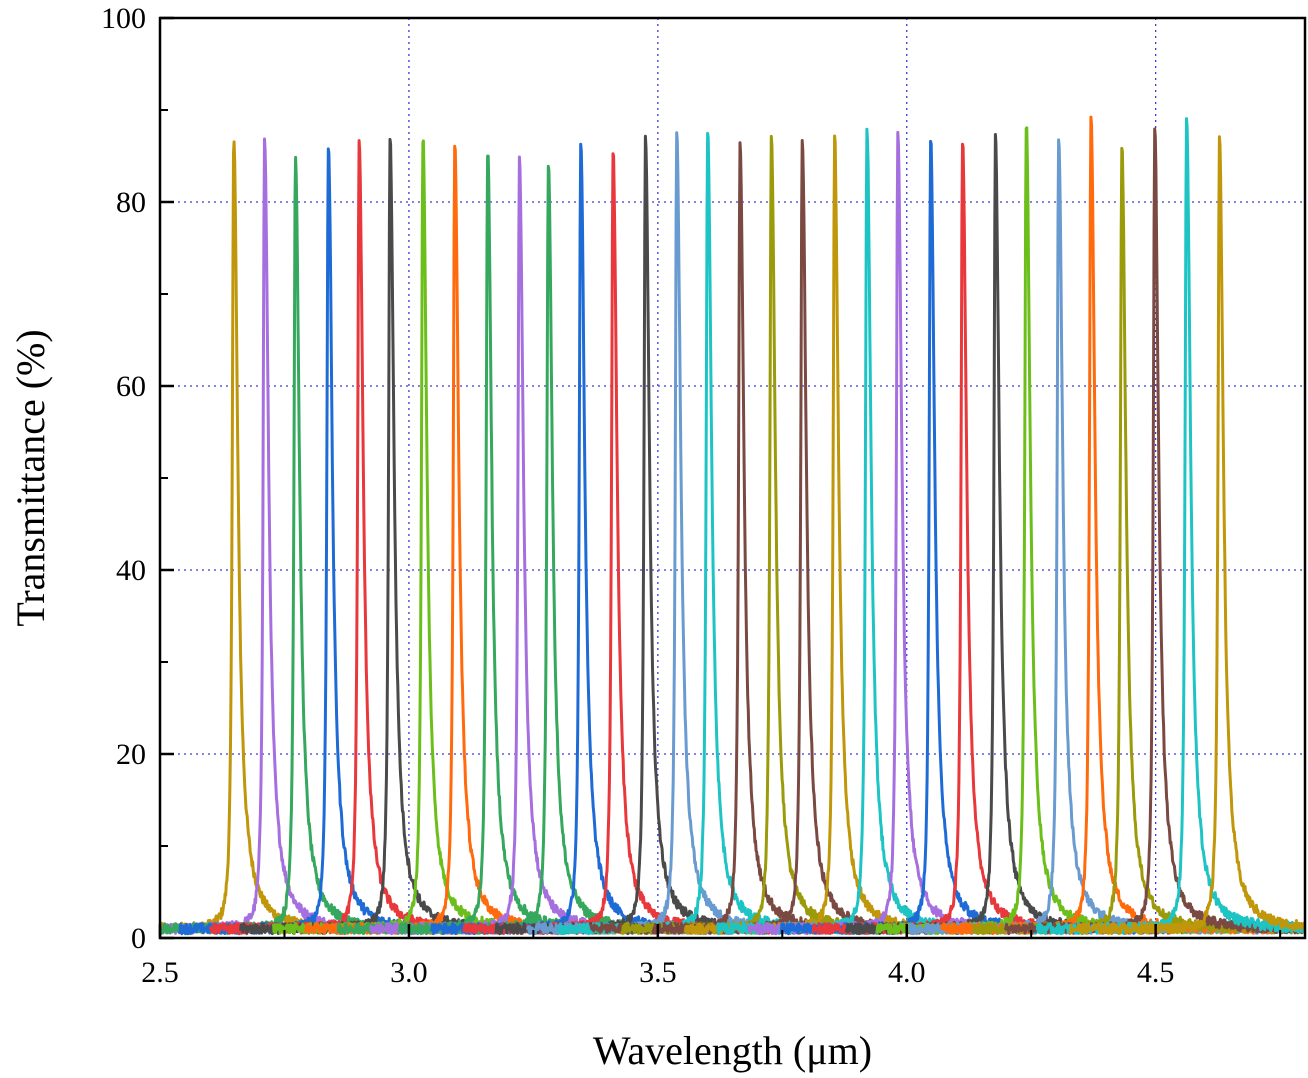  I want to click on x-tick-label: 4.0, so click(907, 972).